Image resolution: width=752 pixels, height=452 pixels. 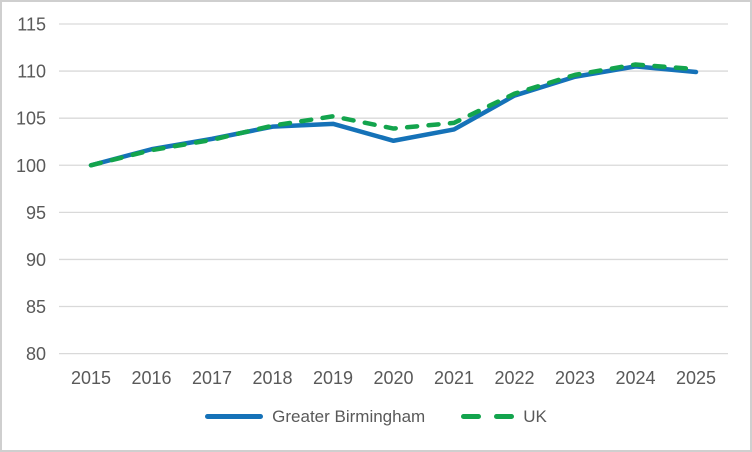 What do you see at coordinates (393, 378) in the screenshot?
I see `x-tick-label: 2020` at bounding box center [393, 378].